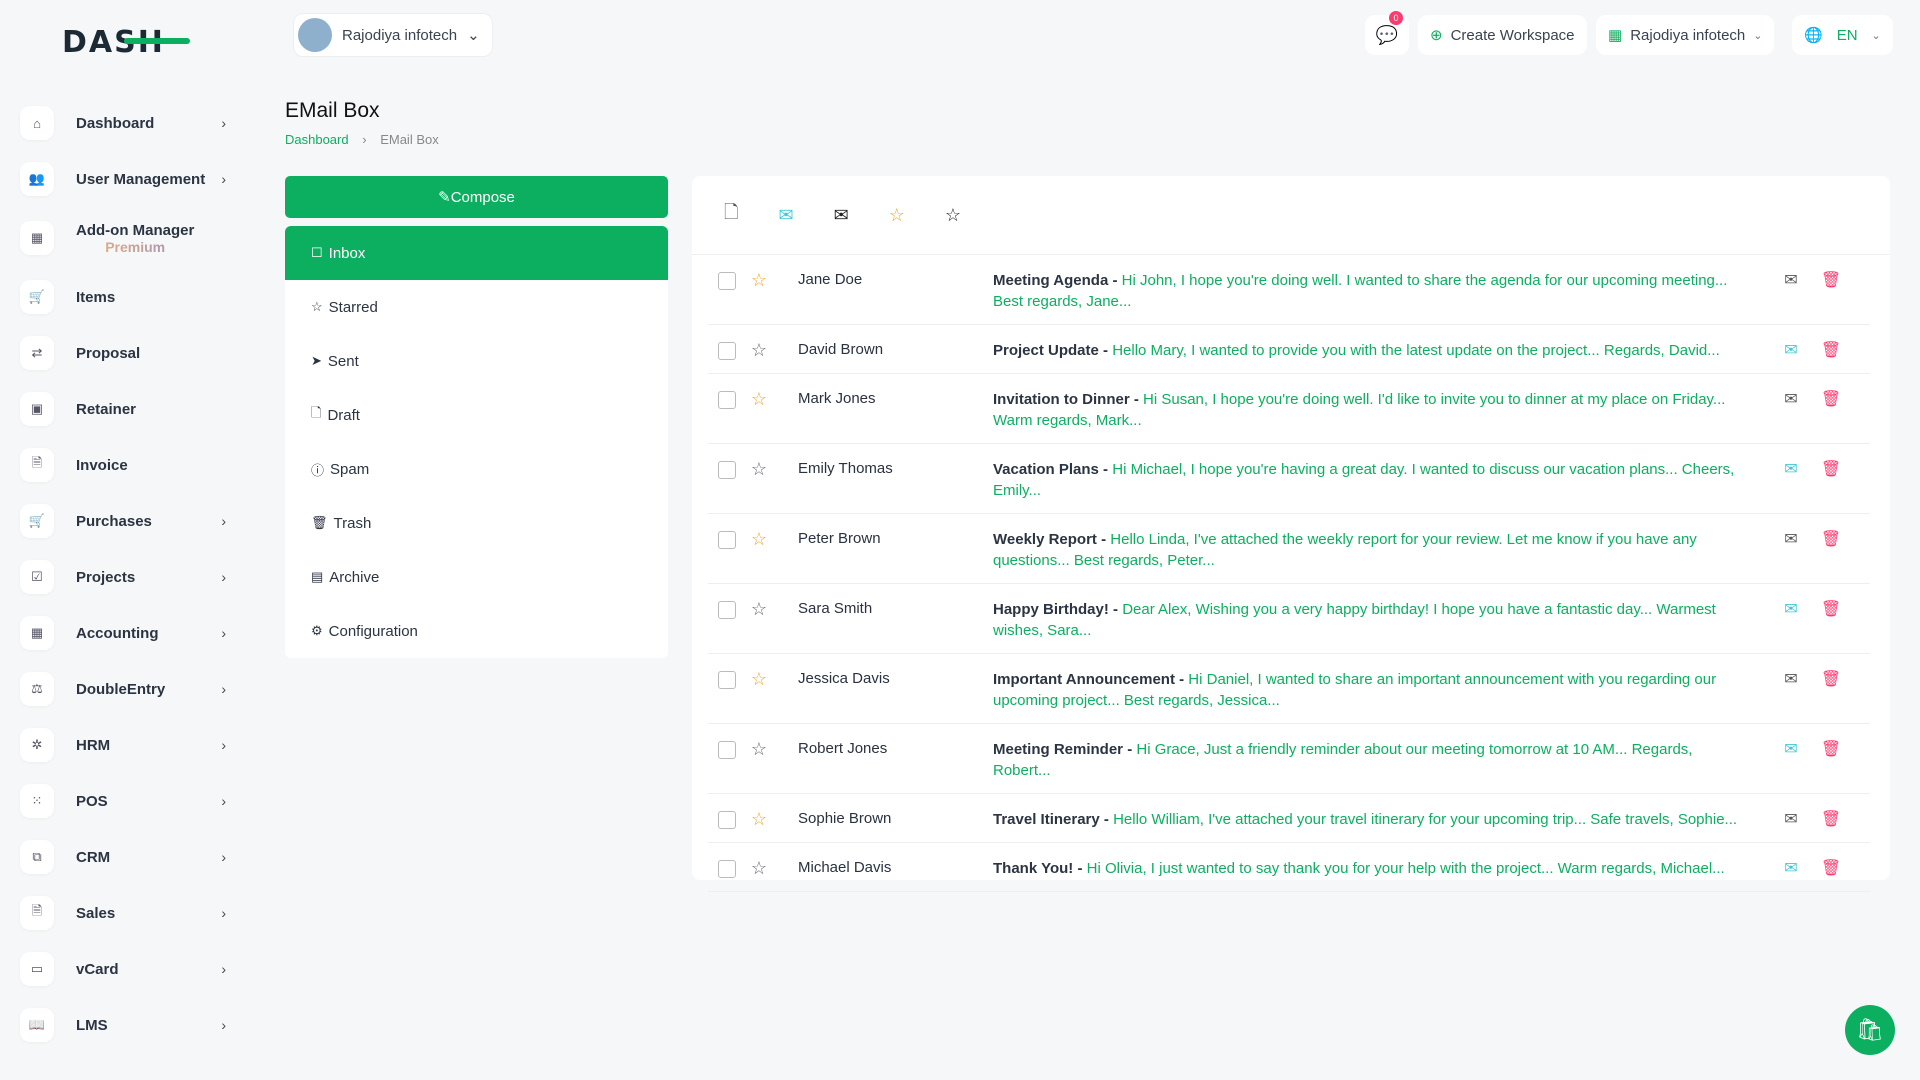 The width and height of the screenshot is (1920, 1080). What do you see at coordinates (125, 1025) in the screenshot?
I see `sidebar-item-lms: 📖 LMS ›` at bounding box center [125, 1025].